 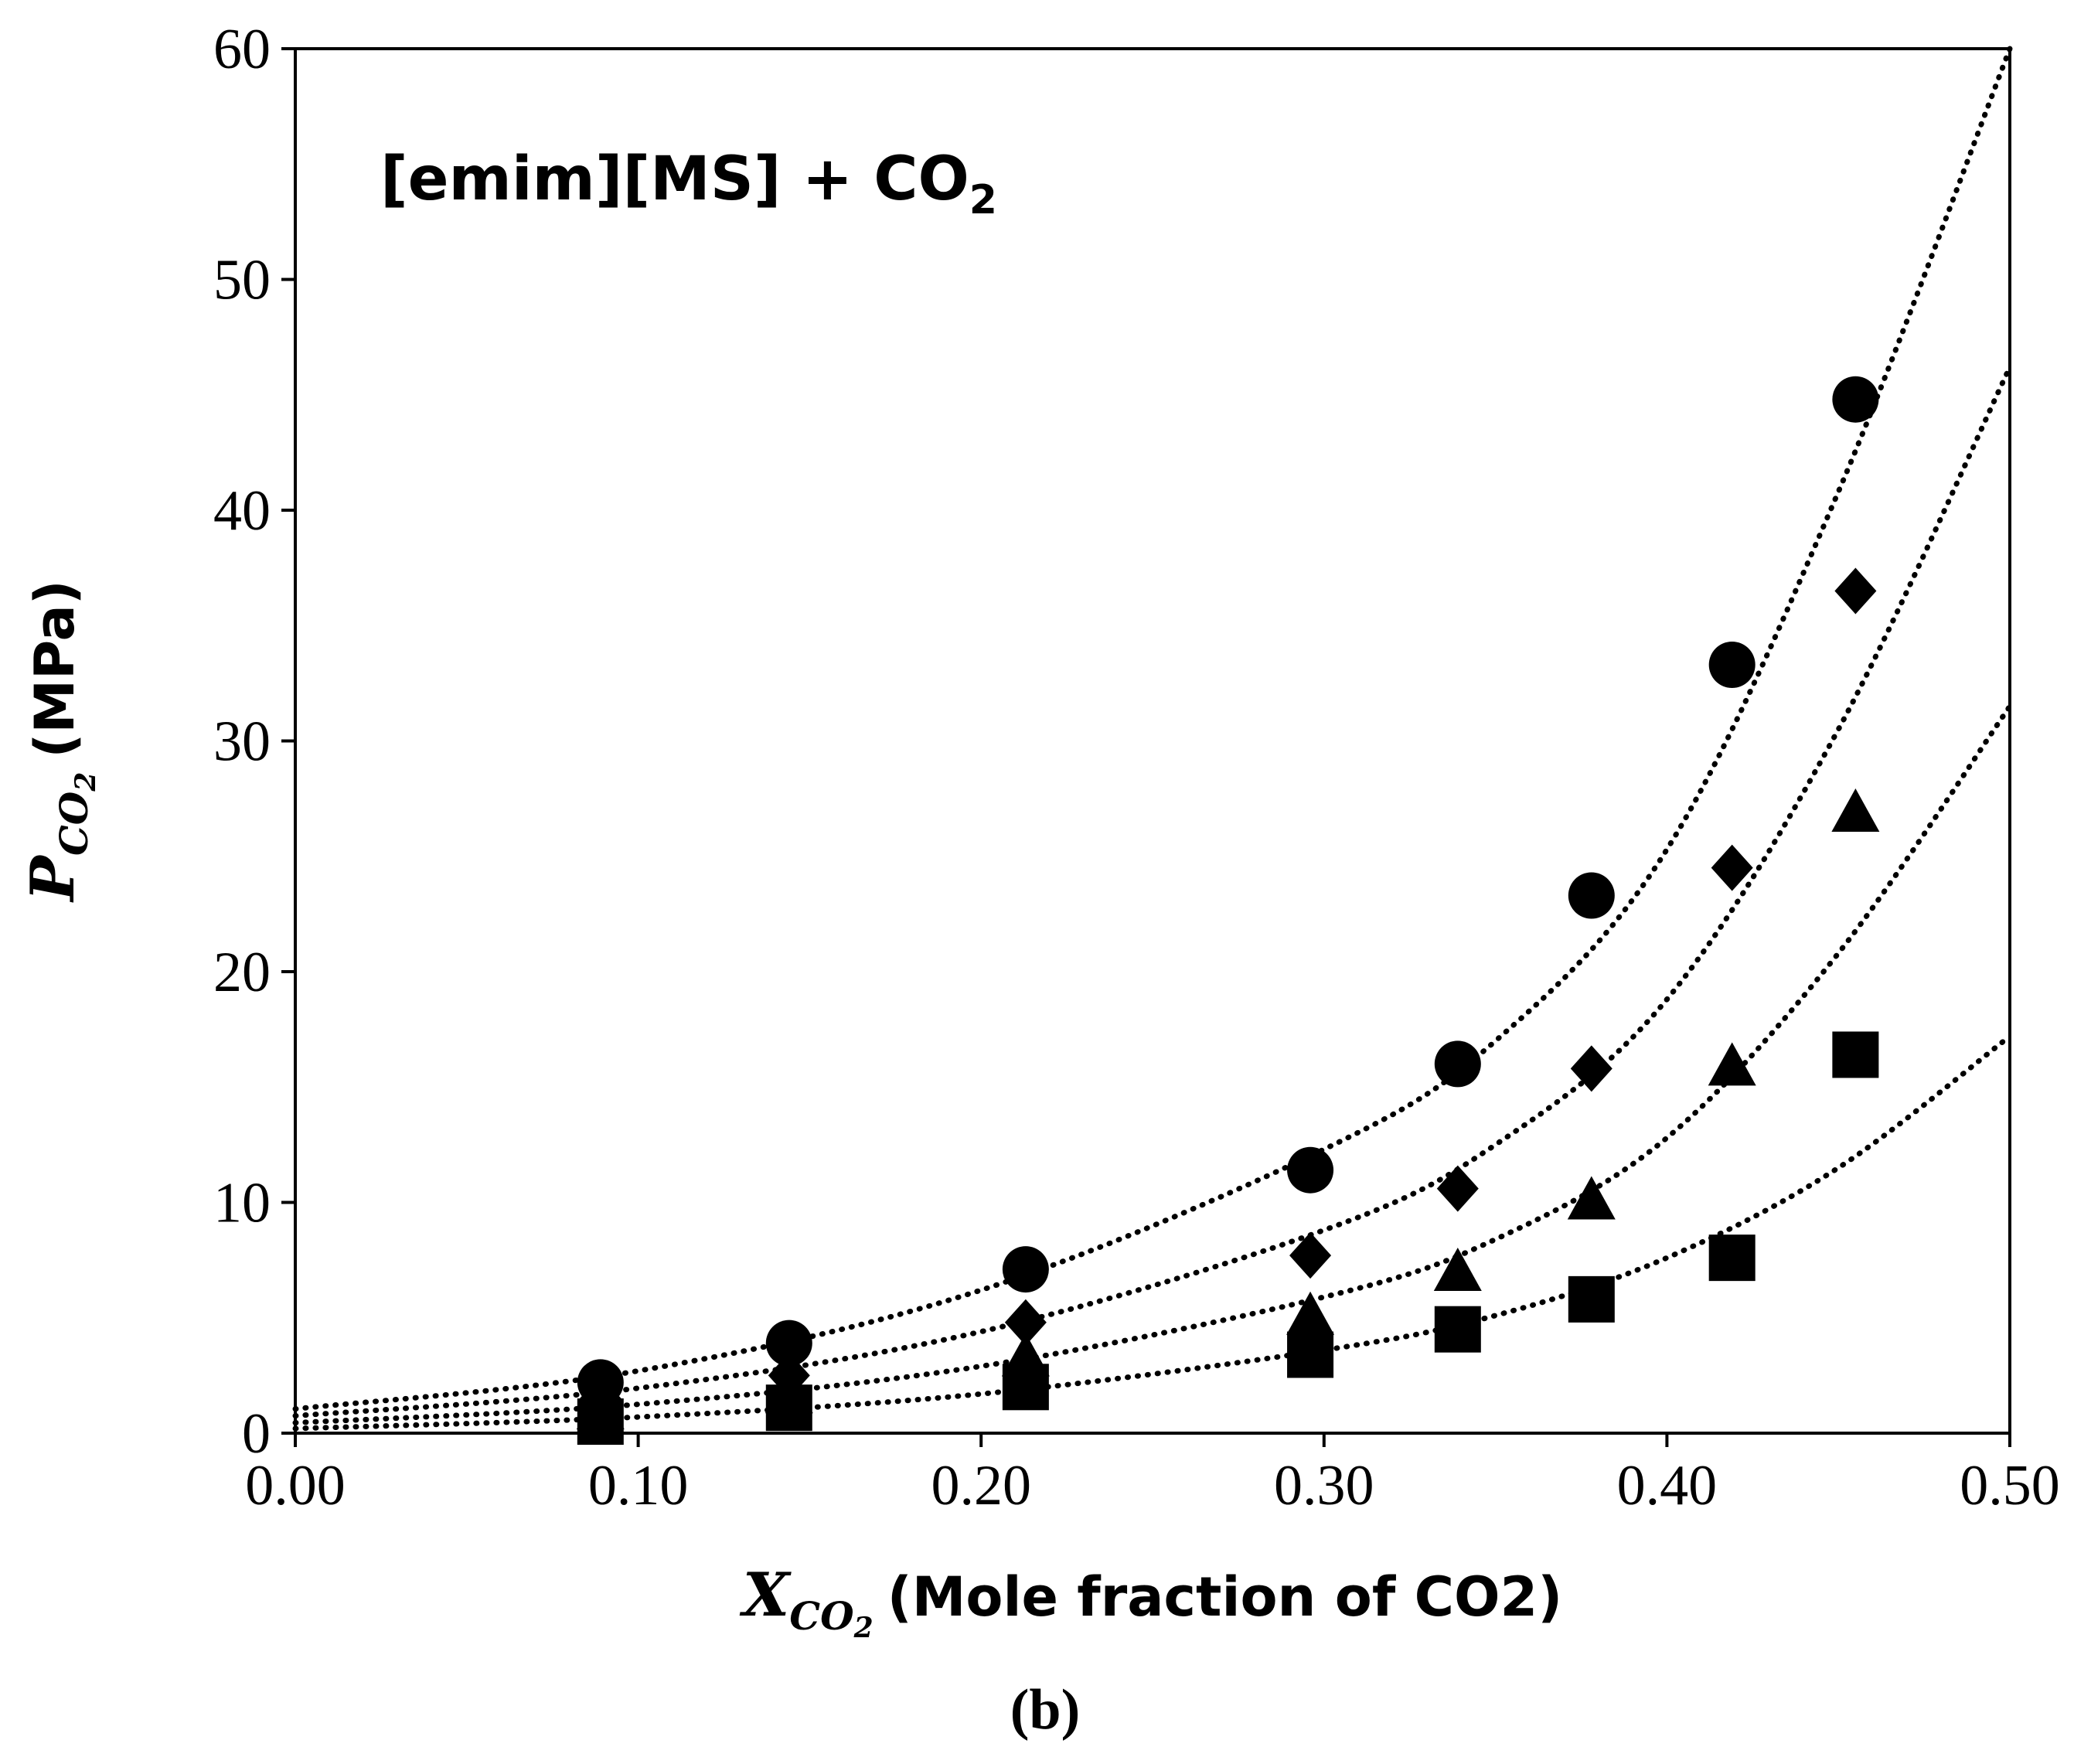 I want to click on plot-annotation: [emim][MS] + CO2, so click(x=688, y=184).